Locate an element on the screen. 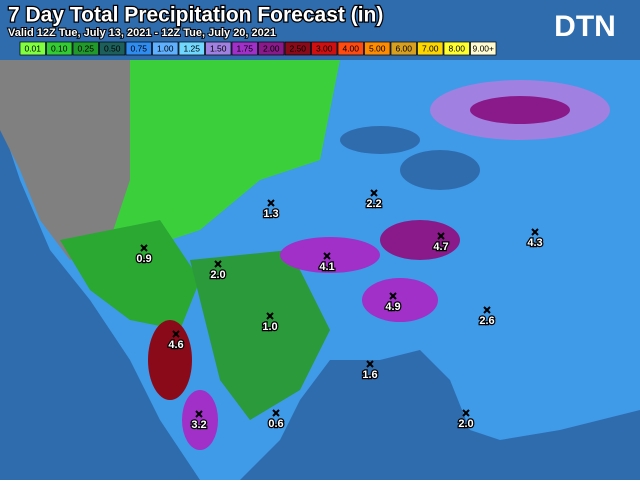 The height and width of the screenshot is (485, 640). point-value: 0.9 is located at coordinates (143, 259).